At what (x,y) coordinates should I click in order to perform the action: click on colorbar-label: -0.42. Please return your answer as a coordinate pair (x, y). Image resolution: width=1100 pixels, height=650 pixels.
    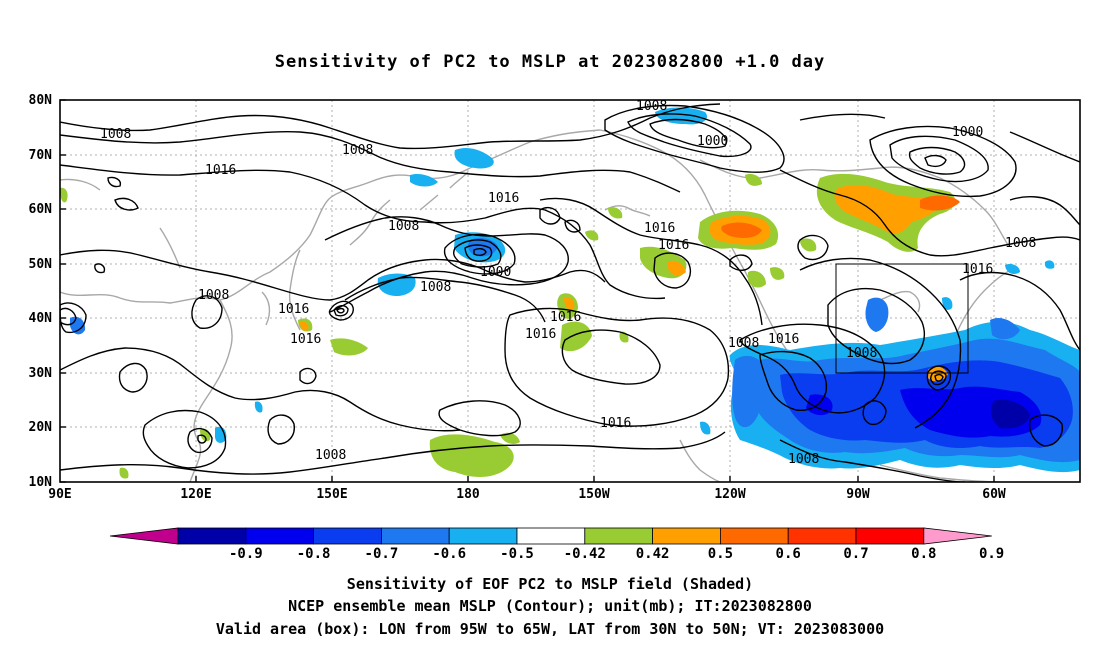
    Looking at the image, I should click on (585, 554).